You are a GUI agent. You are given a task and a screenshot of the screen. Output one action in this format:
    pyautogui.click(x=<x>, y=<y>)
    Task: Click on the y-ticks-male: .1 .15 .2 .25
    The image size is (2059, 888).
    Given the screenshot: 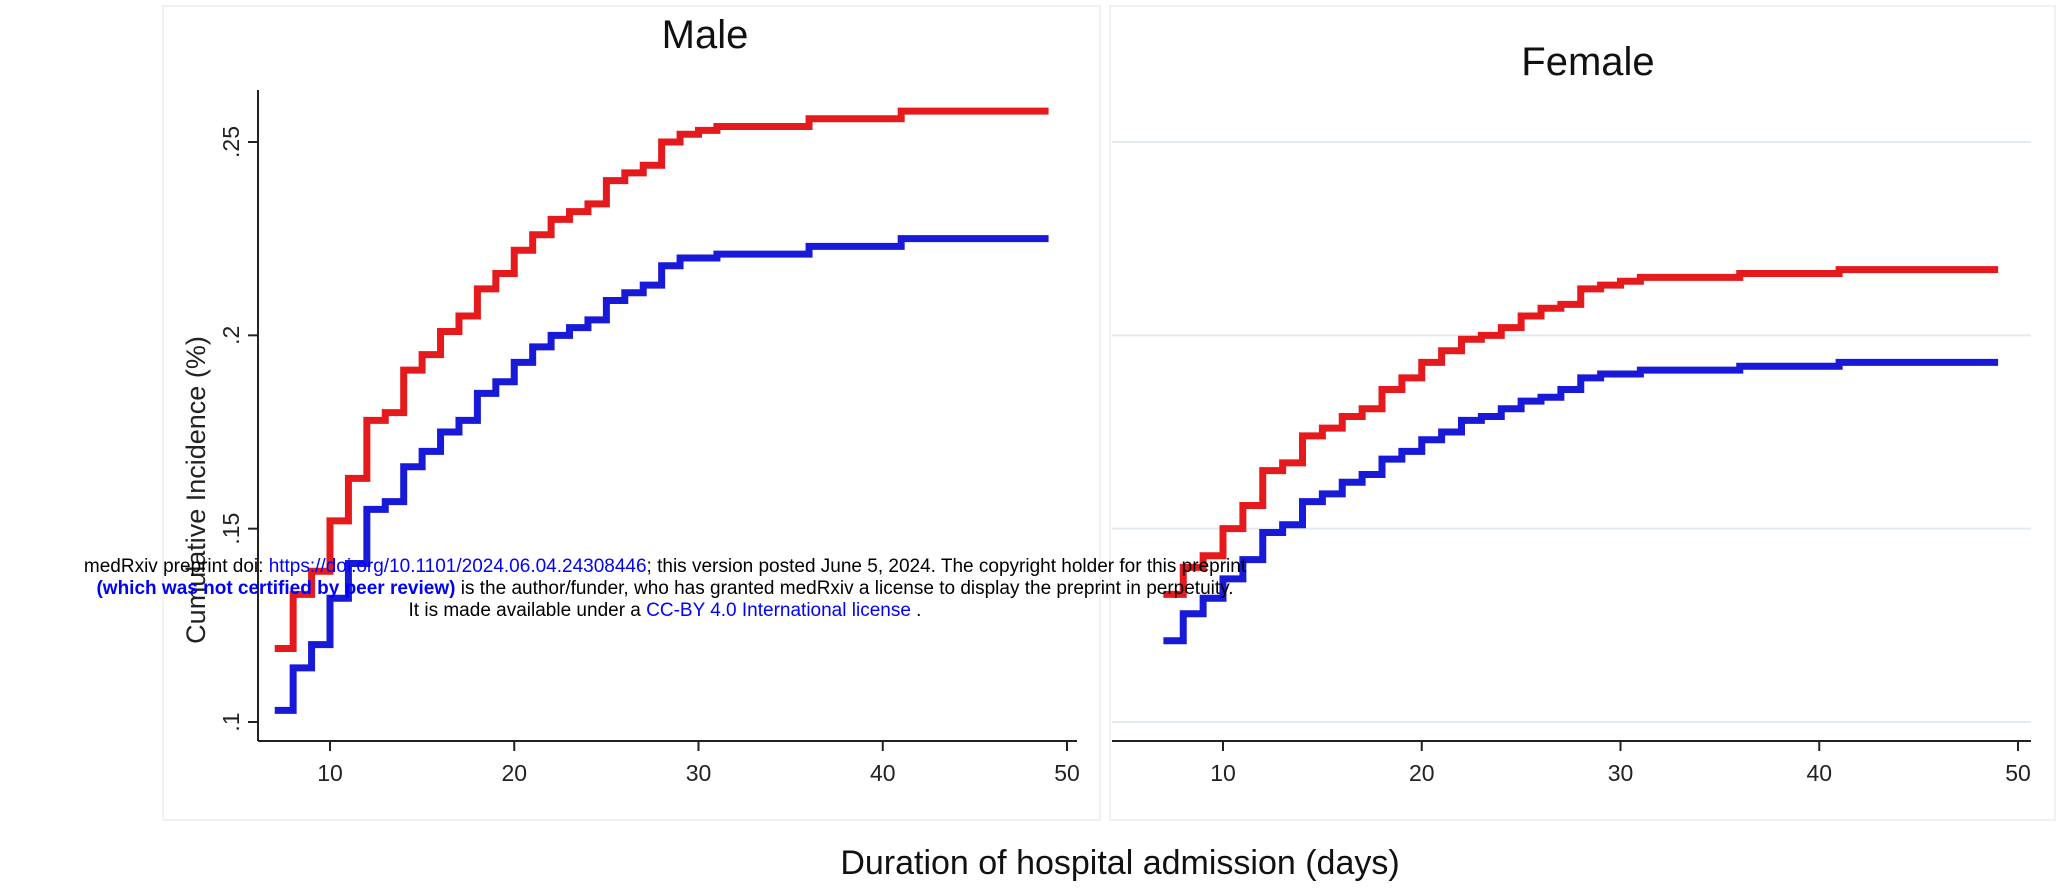 What is the action you would take?
    pyautogui.click(x=238, y=429)
    